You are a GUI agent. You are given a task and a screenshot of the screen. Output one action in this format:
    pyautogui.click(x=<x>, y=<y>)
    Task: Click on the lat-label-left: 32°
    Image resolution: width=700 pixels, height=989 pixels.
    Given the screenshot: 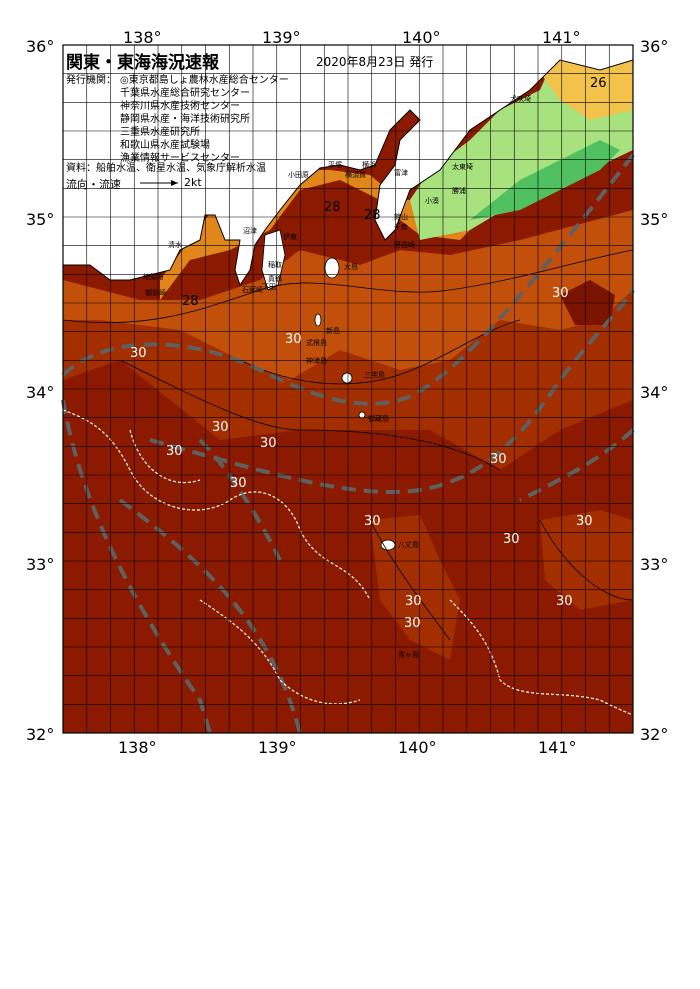 What is the action you would take?
    pyautogui.click(x=40, y=734)
    